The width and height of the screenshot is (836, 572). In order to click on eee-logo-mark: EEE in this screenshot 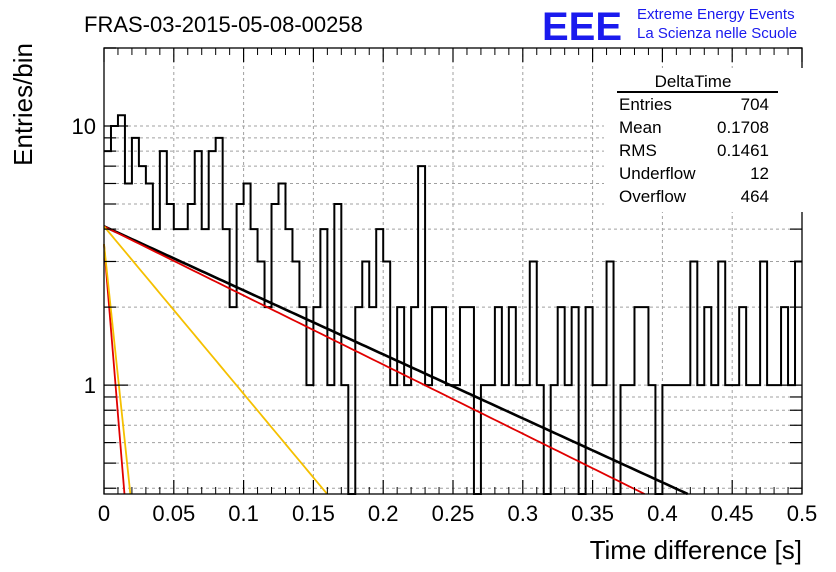, I will do `click(582, 27)`.